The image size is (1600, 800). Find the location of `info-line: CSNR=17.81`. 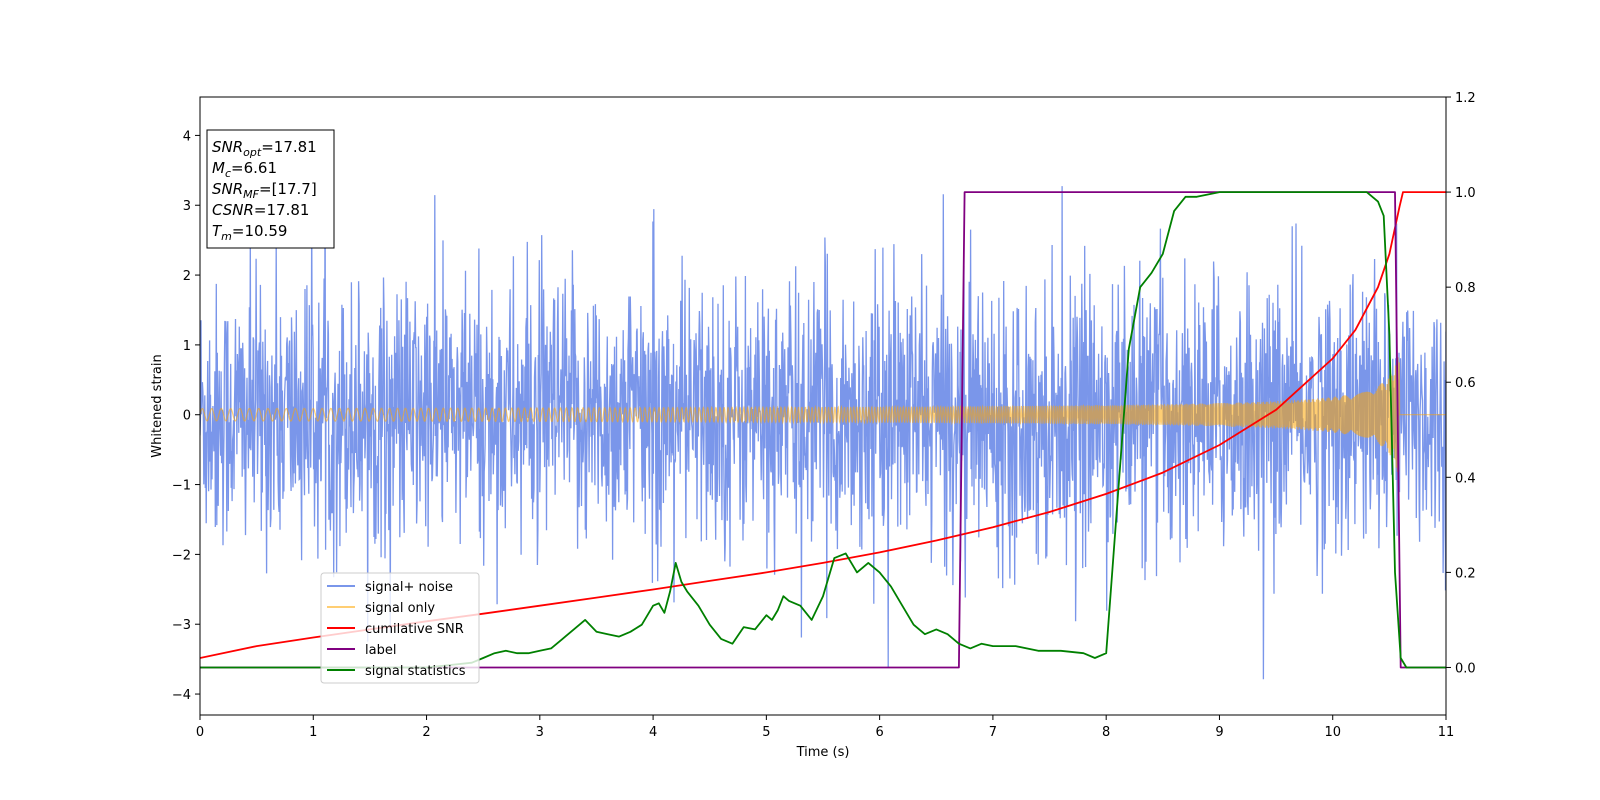

info-line: CSNR=17.81 is located at coordinates (260, 210).